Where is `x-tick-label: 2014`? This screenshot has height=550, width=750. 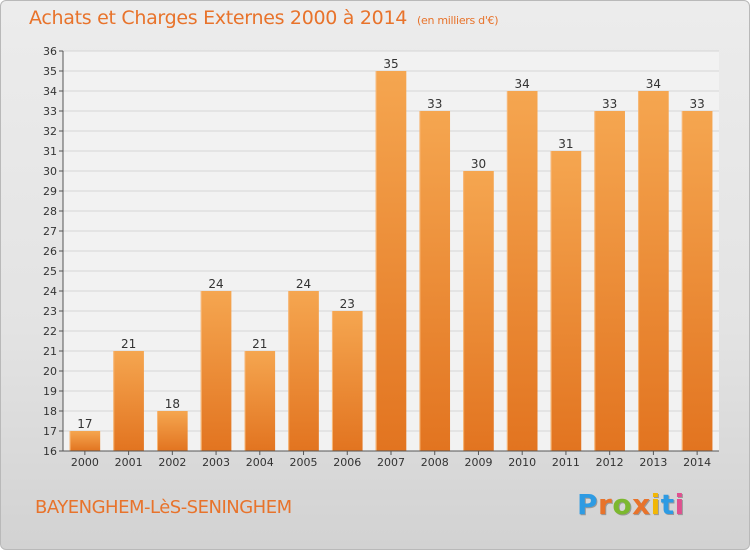
x-tick-label: 2014 is located at coordinates (697, 462).